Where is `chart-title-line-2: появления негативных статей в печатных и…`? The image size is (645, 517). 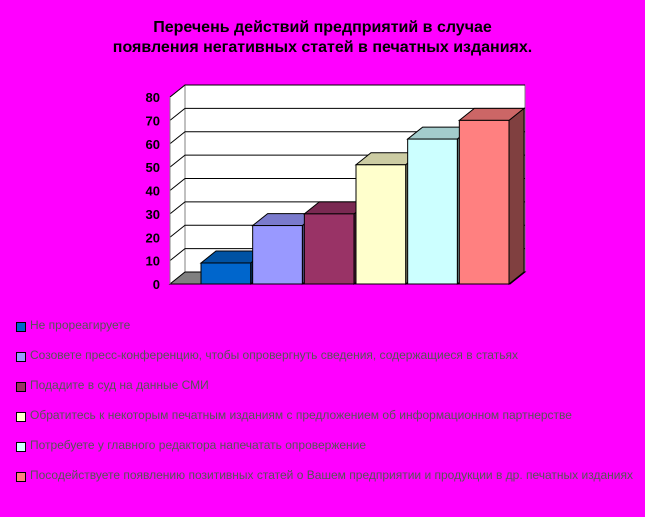
chart-title-line-2: появления негативных статей в печатных и… is located at coordinates (322, 47).